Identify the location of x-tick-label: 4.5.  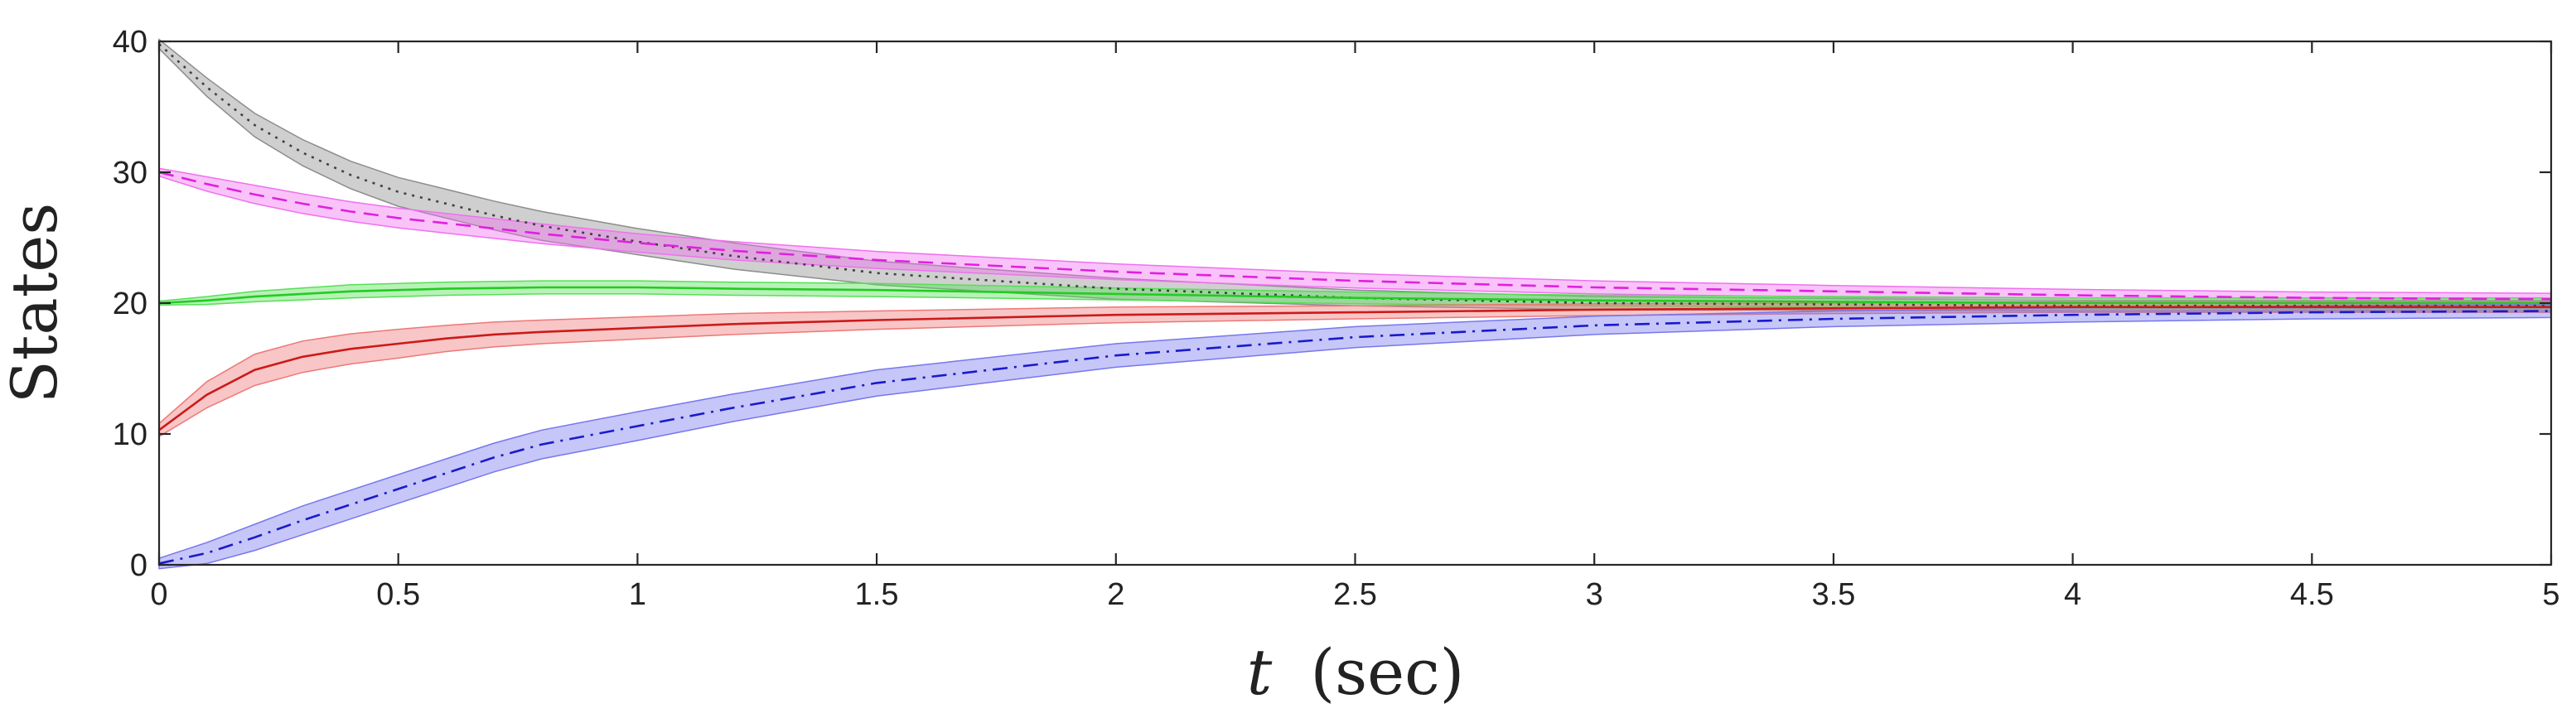
(2312, 594).